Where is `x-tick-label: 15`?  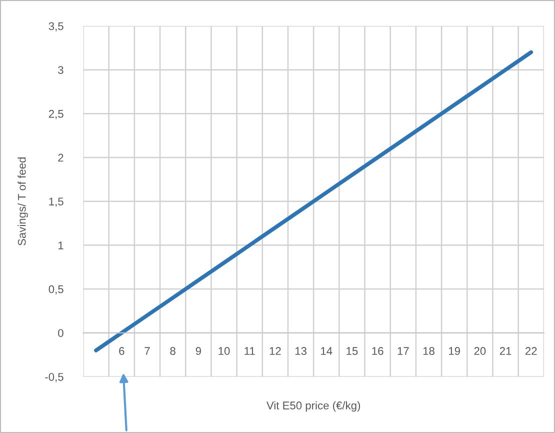 x-tick-label: 15 is located at coordinates (352, 351).